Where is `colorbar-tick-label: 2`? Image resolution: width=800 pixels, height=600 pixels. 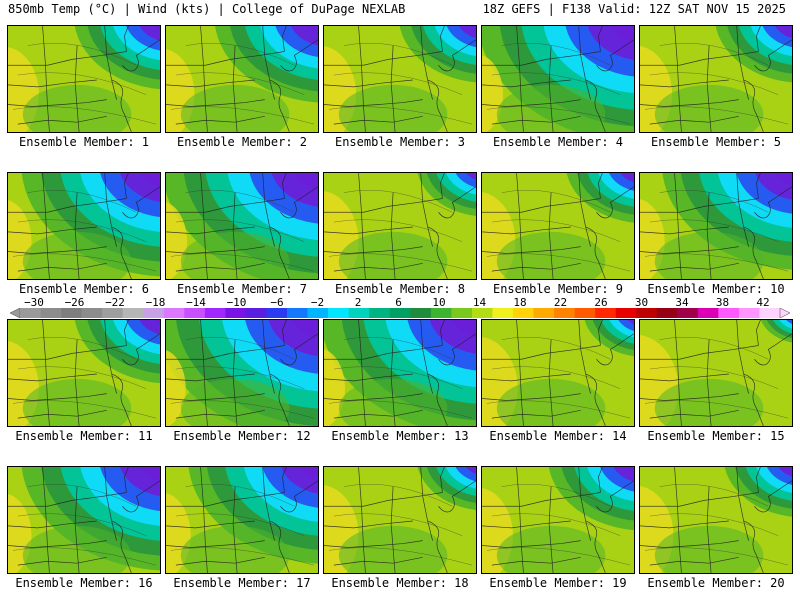
colorbar-tick-label: 2 is located at coordinates (358, 302).